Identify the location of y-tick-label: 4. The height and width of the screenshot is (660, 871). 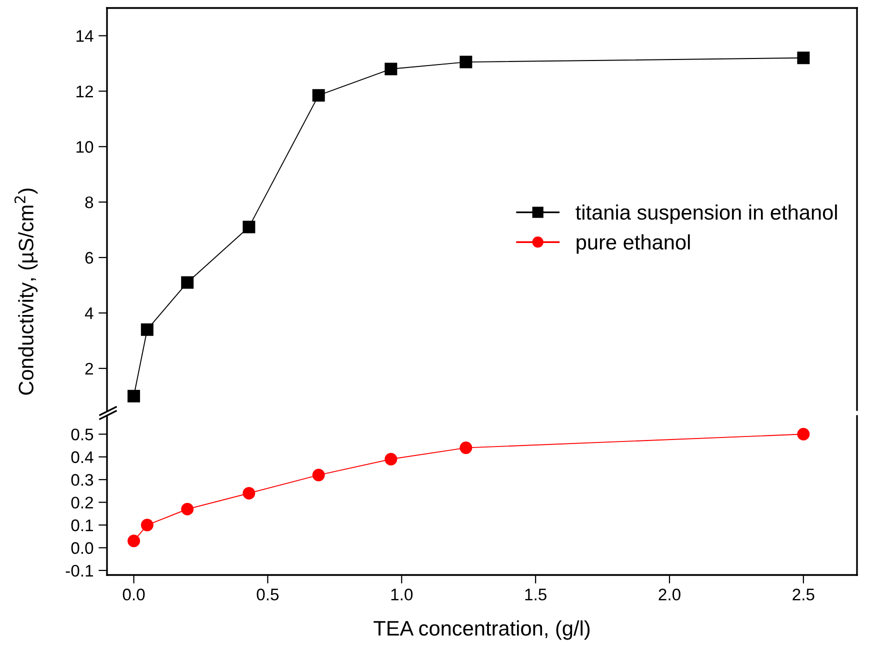
(89, 314).